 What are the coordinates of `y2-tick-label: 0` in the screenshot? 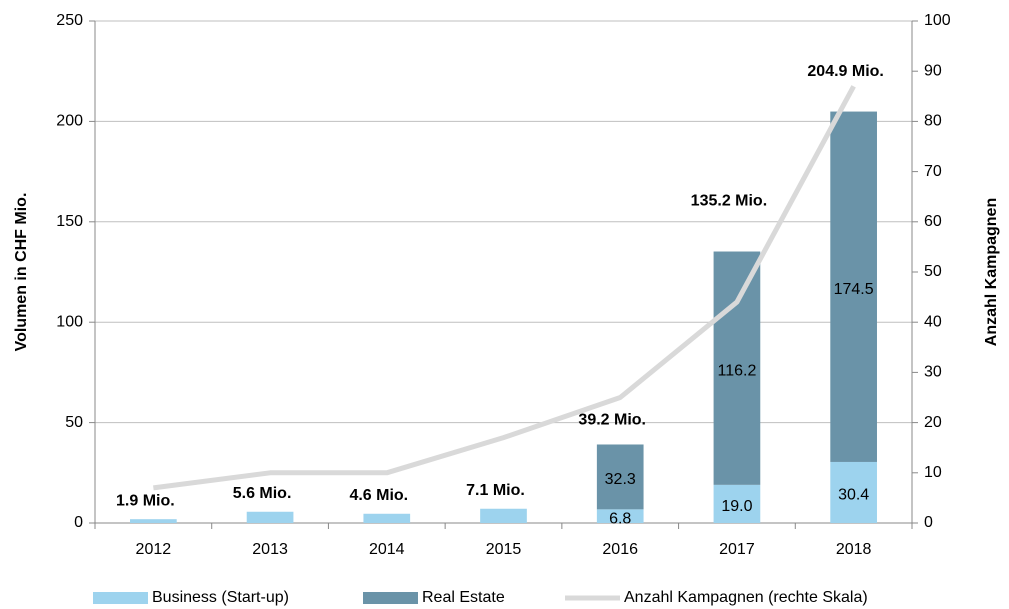 It's located at (928, 522).